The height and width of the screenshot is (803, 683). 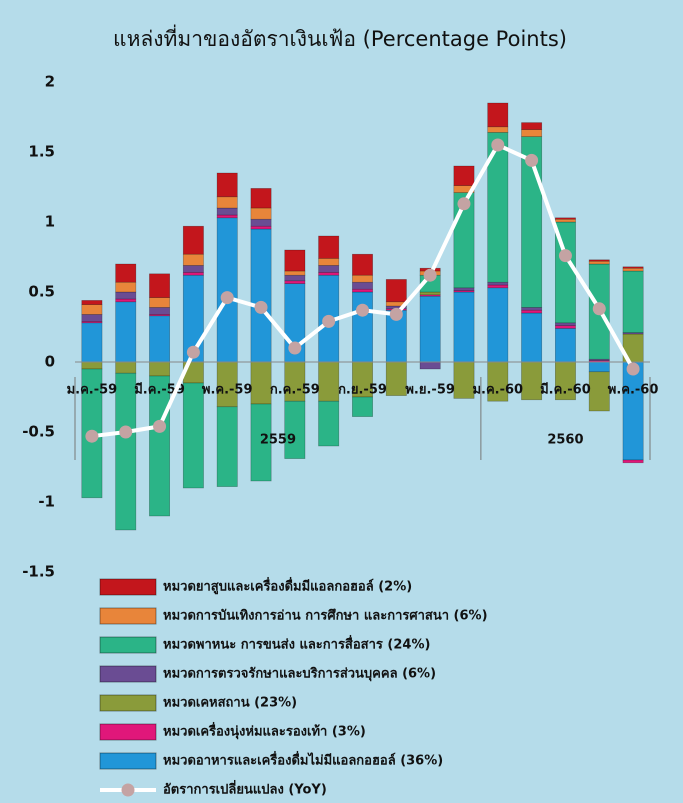 I want to click on y-tick-label: 0.5, so click(x=41, y=292).